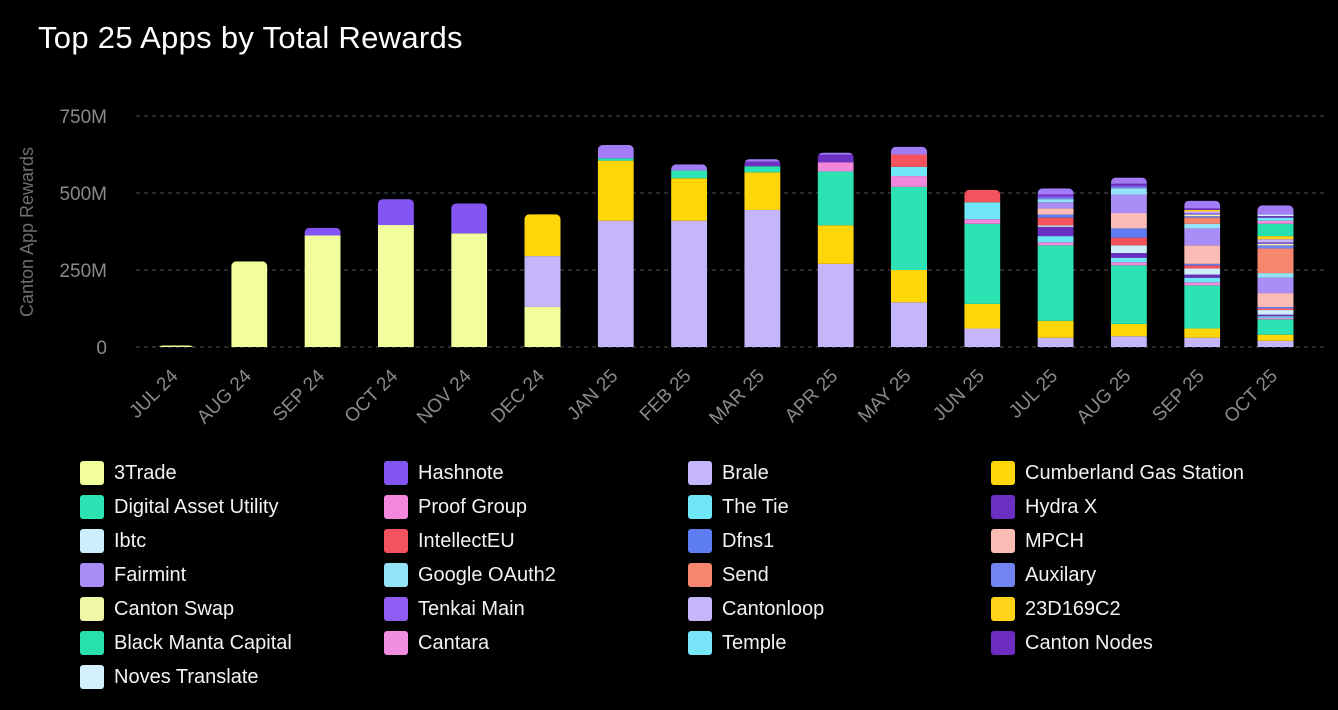 The height and width of the screenshot is (710, 1338). What do you see at coordinates (1056, 609) in the screenshot?
I see `legend-item: 23D169C2` at bounding box center [1056, 609].